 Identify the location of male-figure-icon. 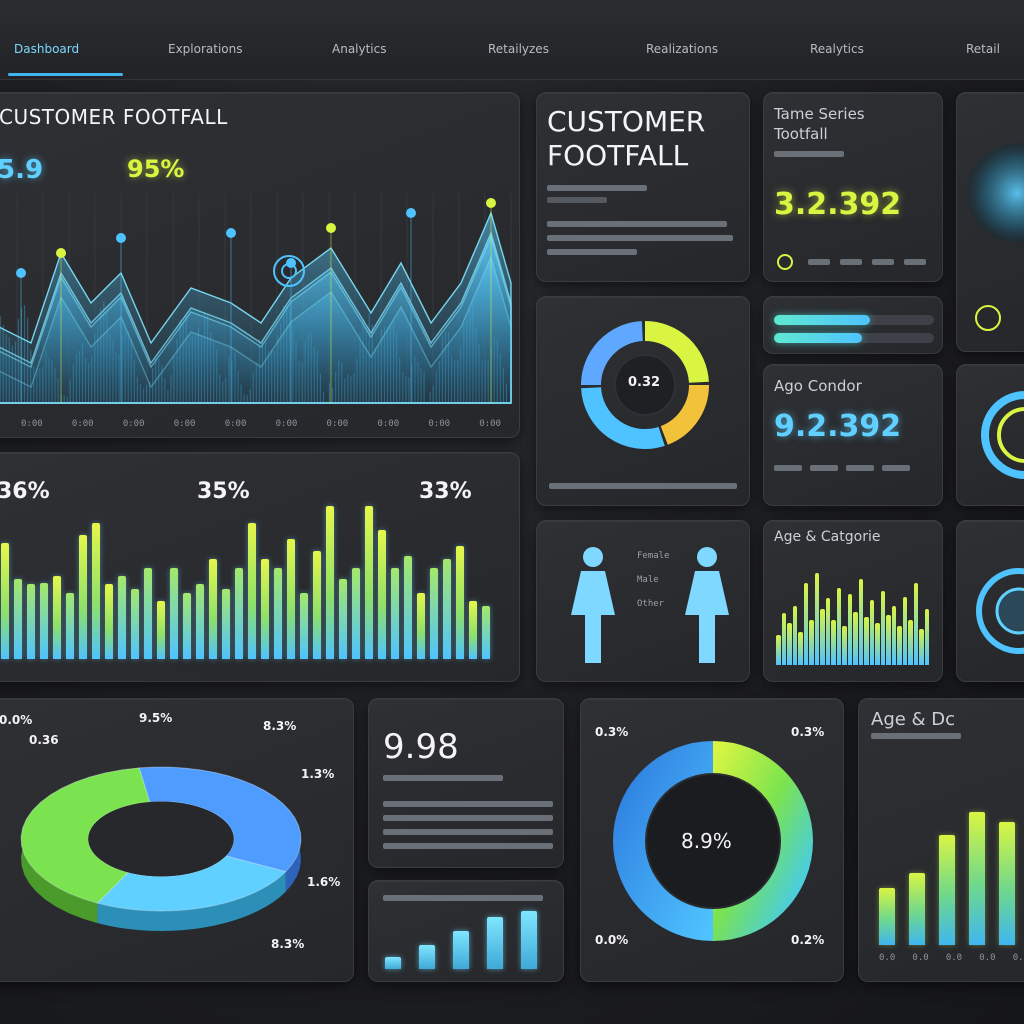
(707, 605).